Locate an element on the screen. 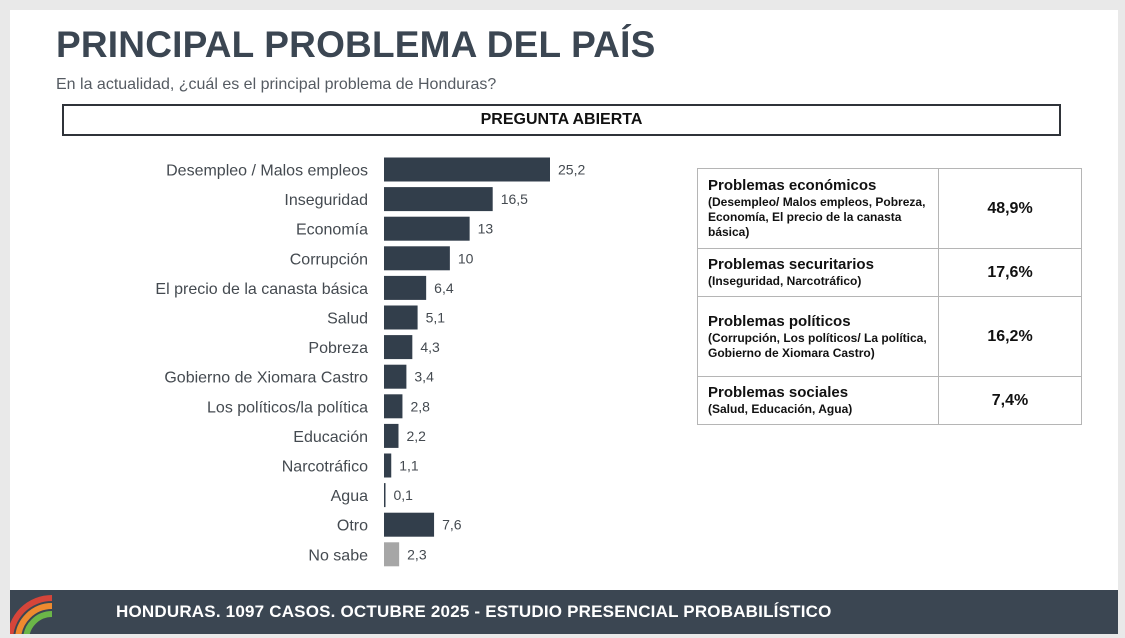 This screenshot has height=638, width=1125. group-percentage: 48,9% is located at coordinates (1010, 208).